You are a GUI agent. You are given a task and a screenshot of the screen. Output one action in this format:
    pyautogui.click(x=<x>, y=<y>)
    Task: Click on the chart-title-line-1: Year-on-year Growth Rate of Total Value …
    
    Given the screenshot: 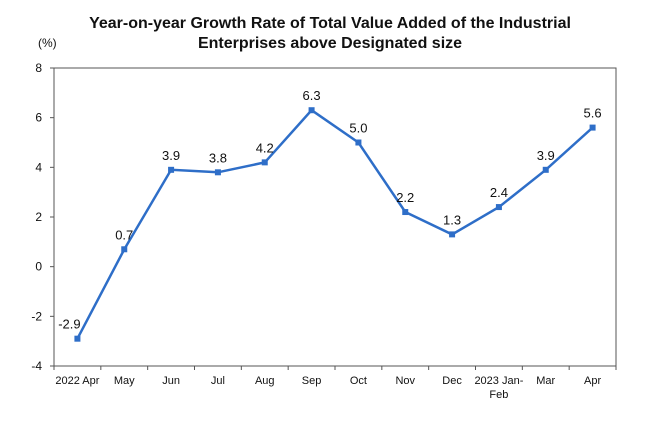 What is the action you would take?
    pyautogui.click(x=330, y=23)
    